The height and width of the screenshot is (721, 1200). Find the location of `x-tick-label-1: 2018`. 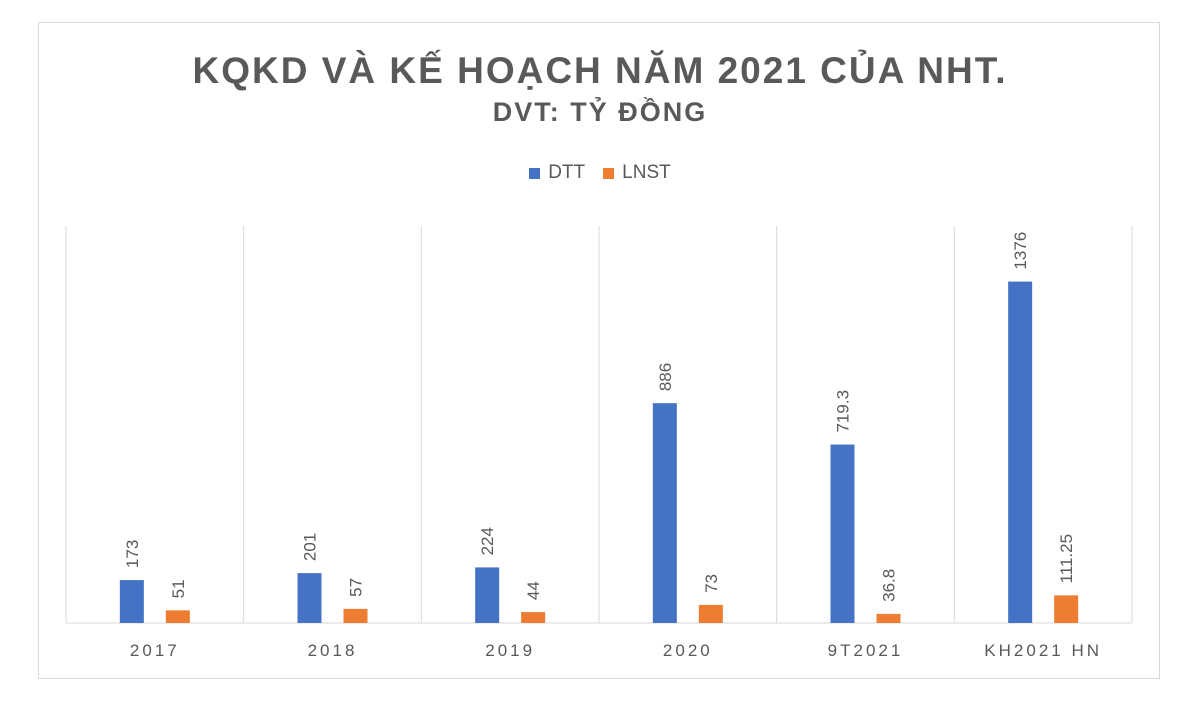

x-tick-label-1: 2018 is located at coordinates (333, 650).